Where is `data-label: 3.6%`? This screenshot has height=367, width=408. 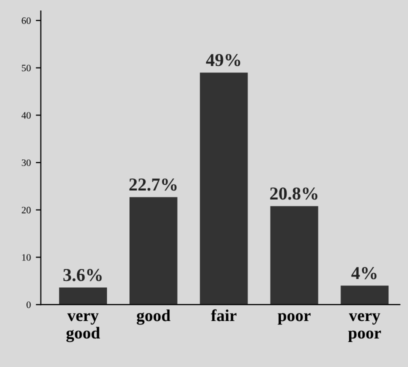
data-label: 3.6% is located at coordinates (82, 275).